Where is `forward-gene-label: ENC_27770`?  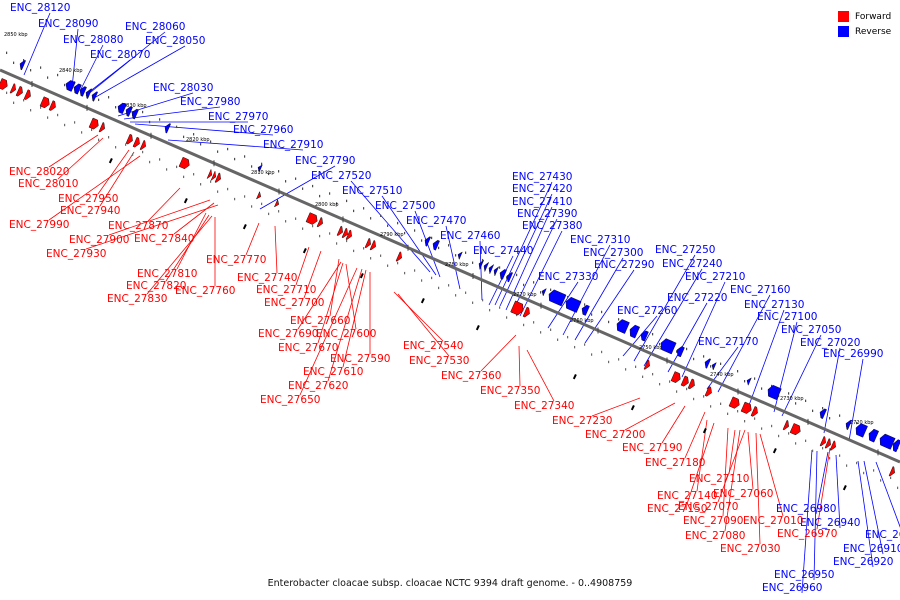
forward-gene-label: ENC_27770 is located at coordinates (236, 260).